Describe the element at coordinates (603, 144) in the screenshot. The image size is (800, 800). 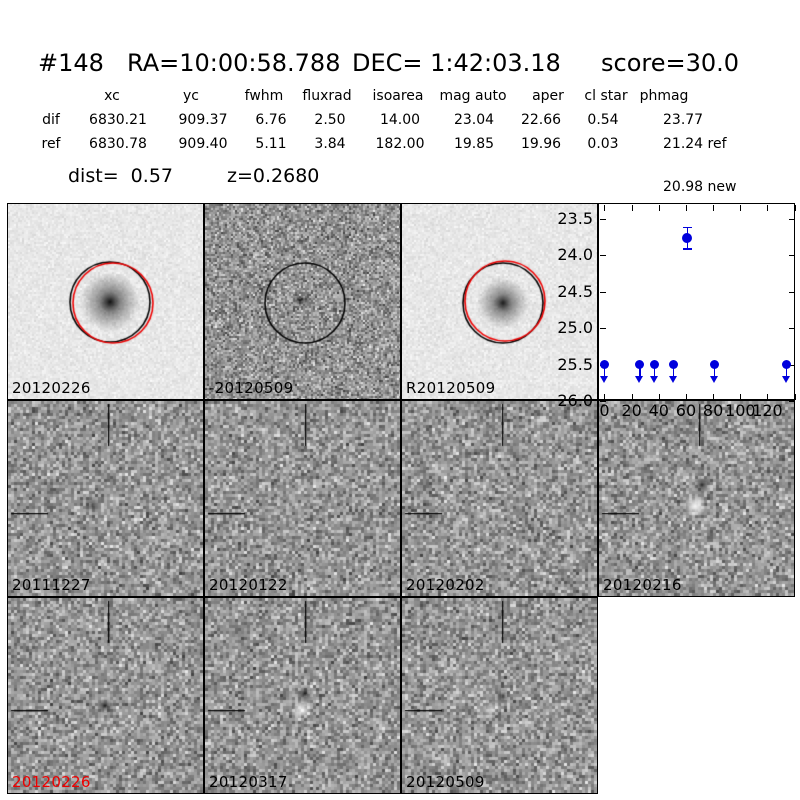
I see `cell-ref-cl-star: 0.03` at that location.